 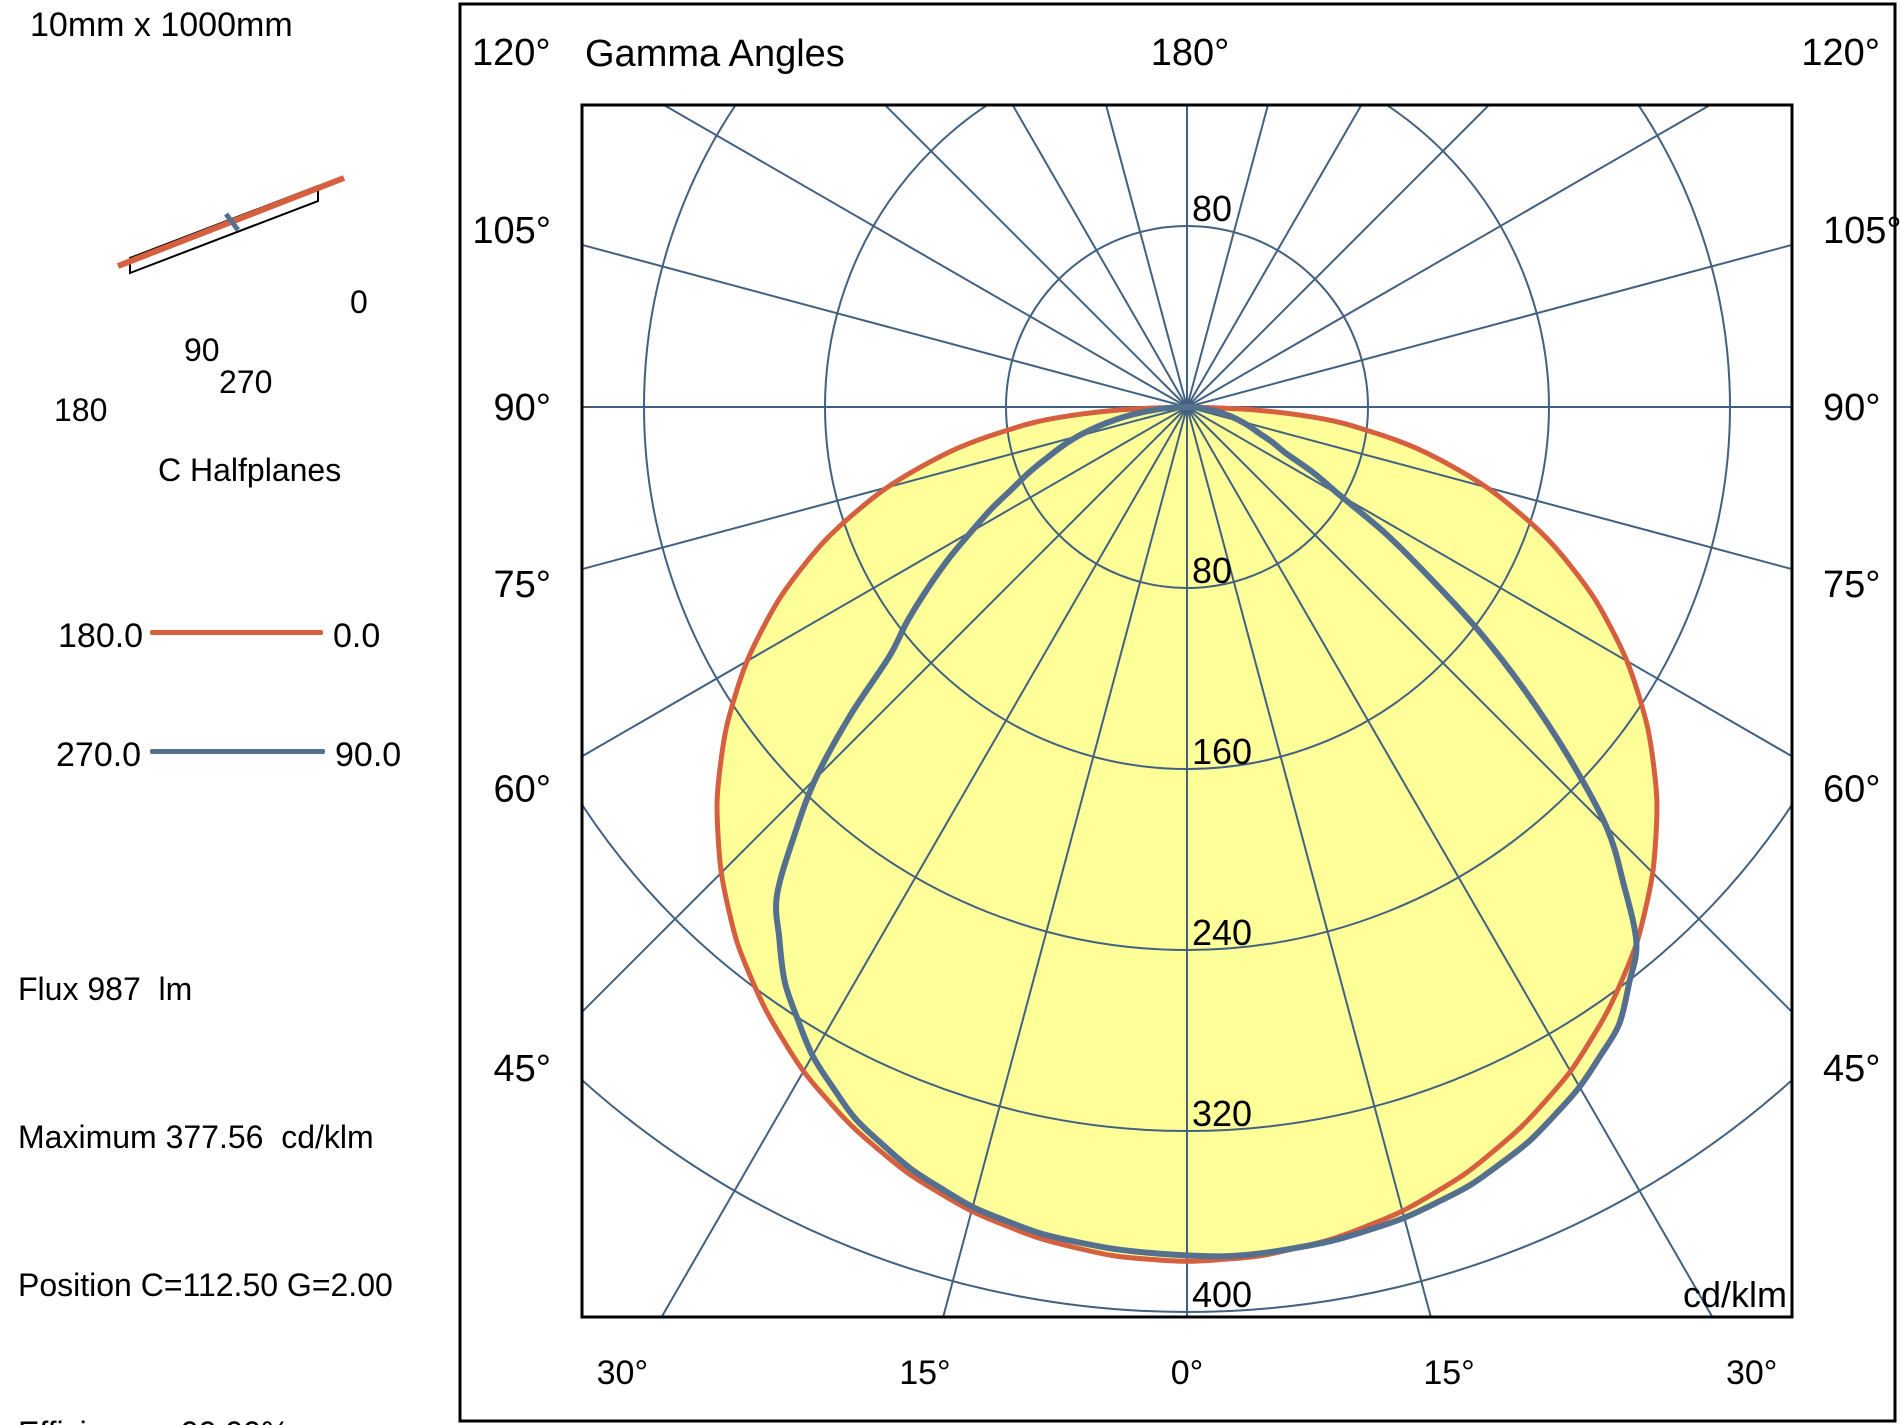 What do you see at coordinates (1190, 53) in the screenshot?
I see `gamma-label-top: 180°` at bounding box center [1190, 53].